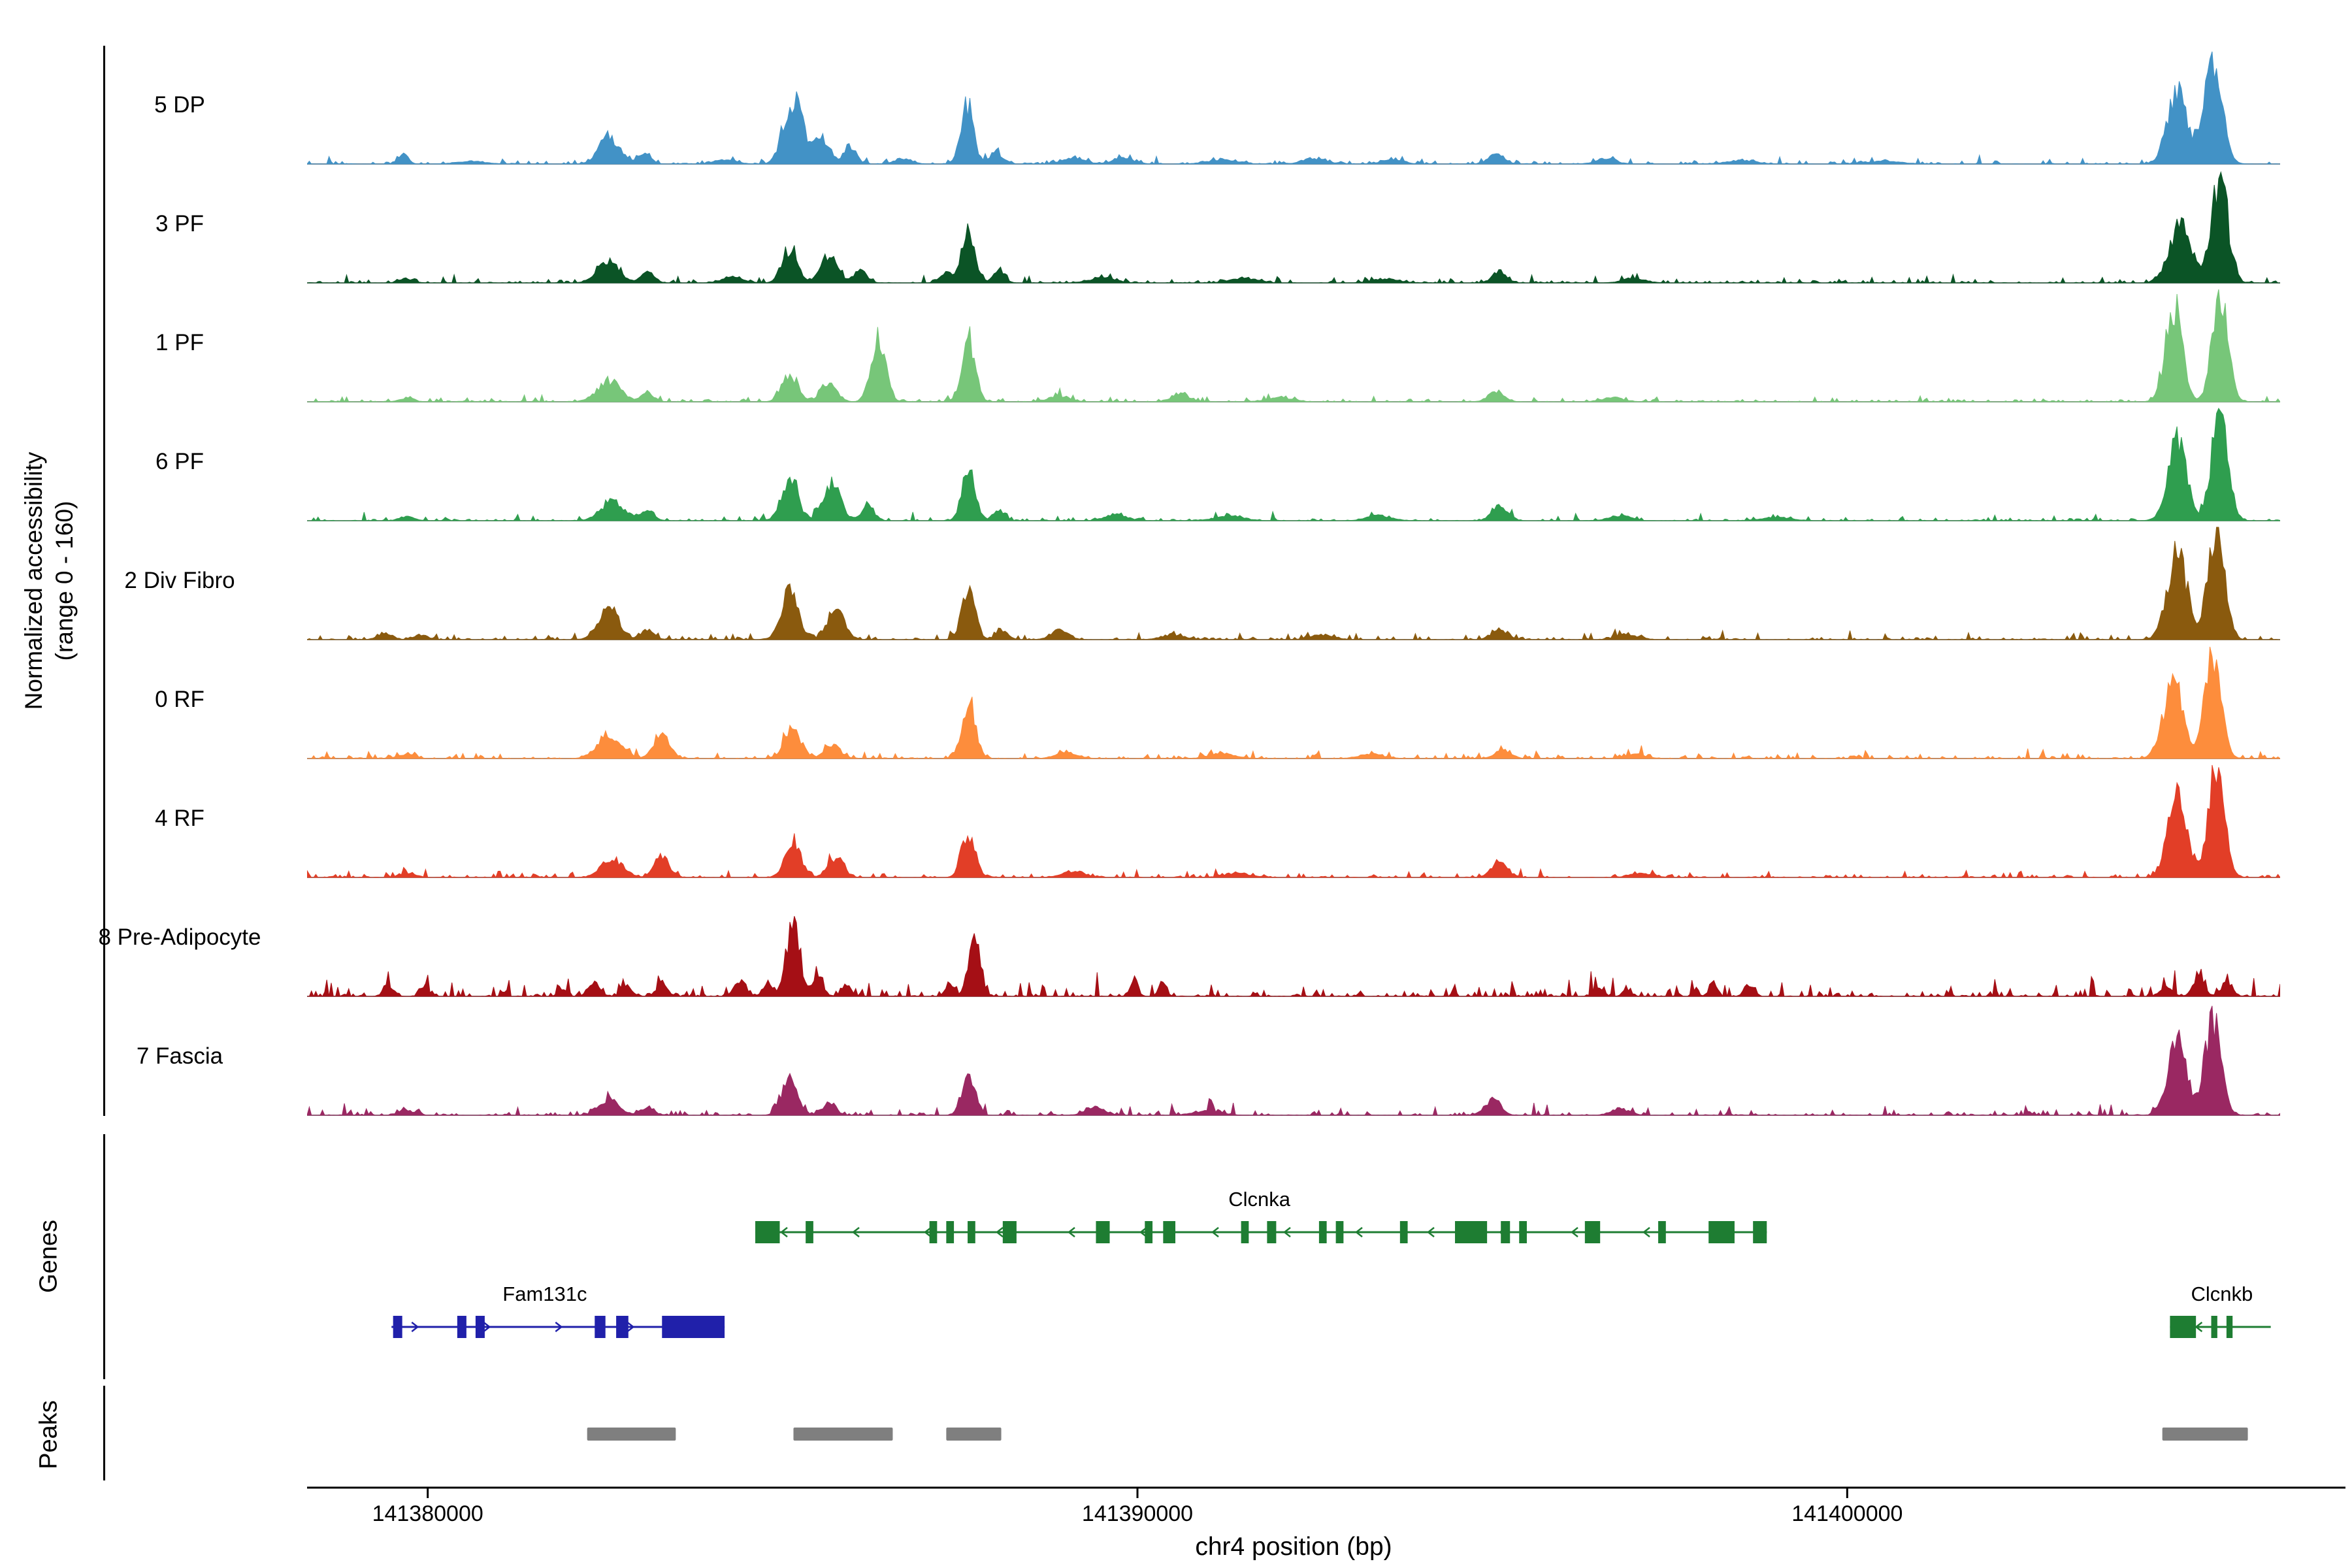  What do you see at coordinates (1261, 1215) in the screenshot?
I see `gene-clcnka: Clcnka` at bounding box center [1261, 1215].